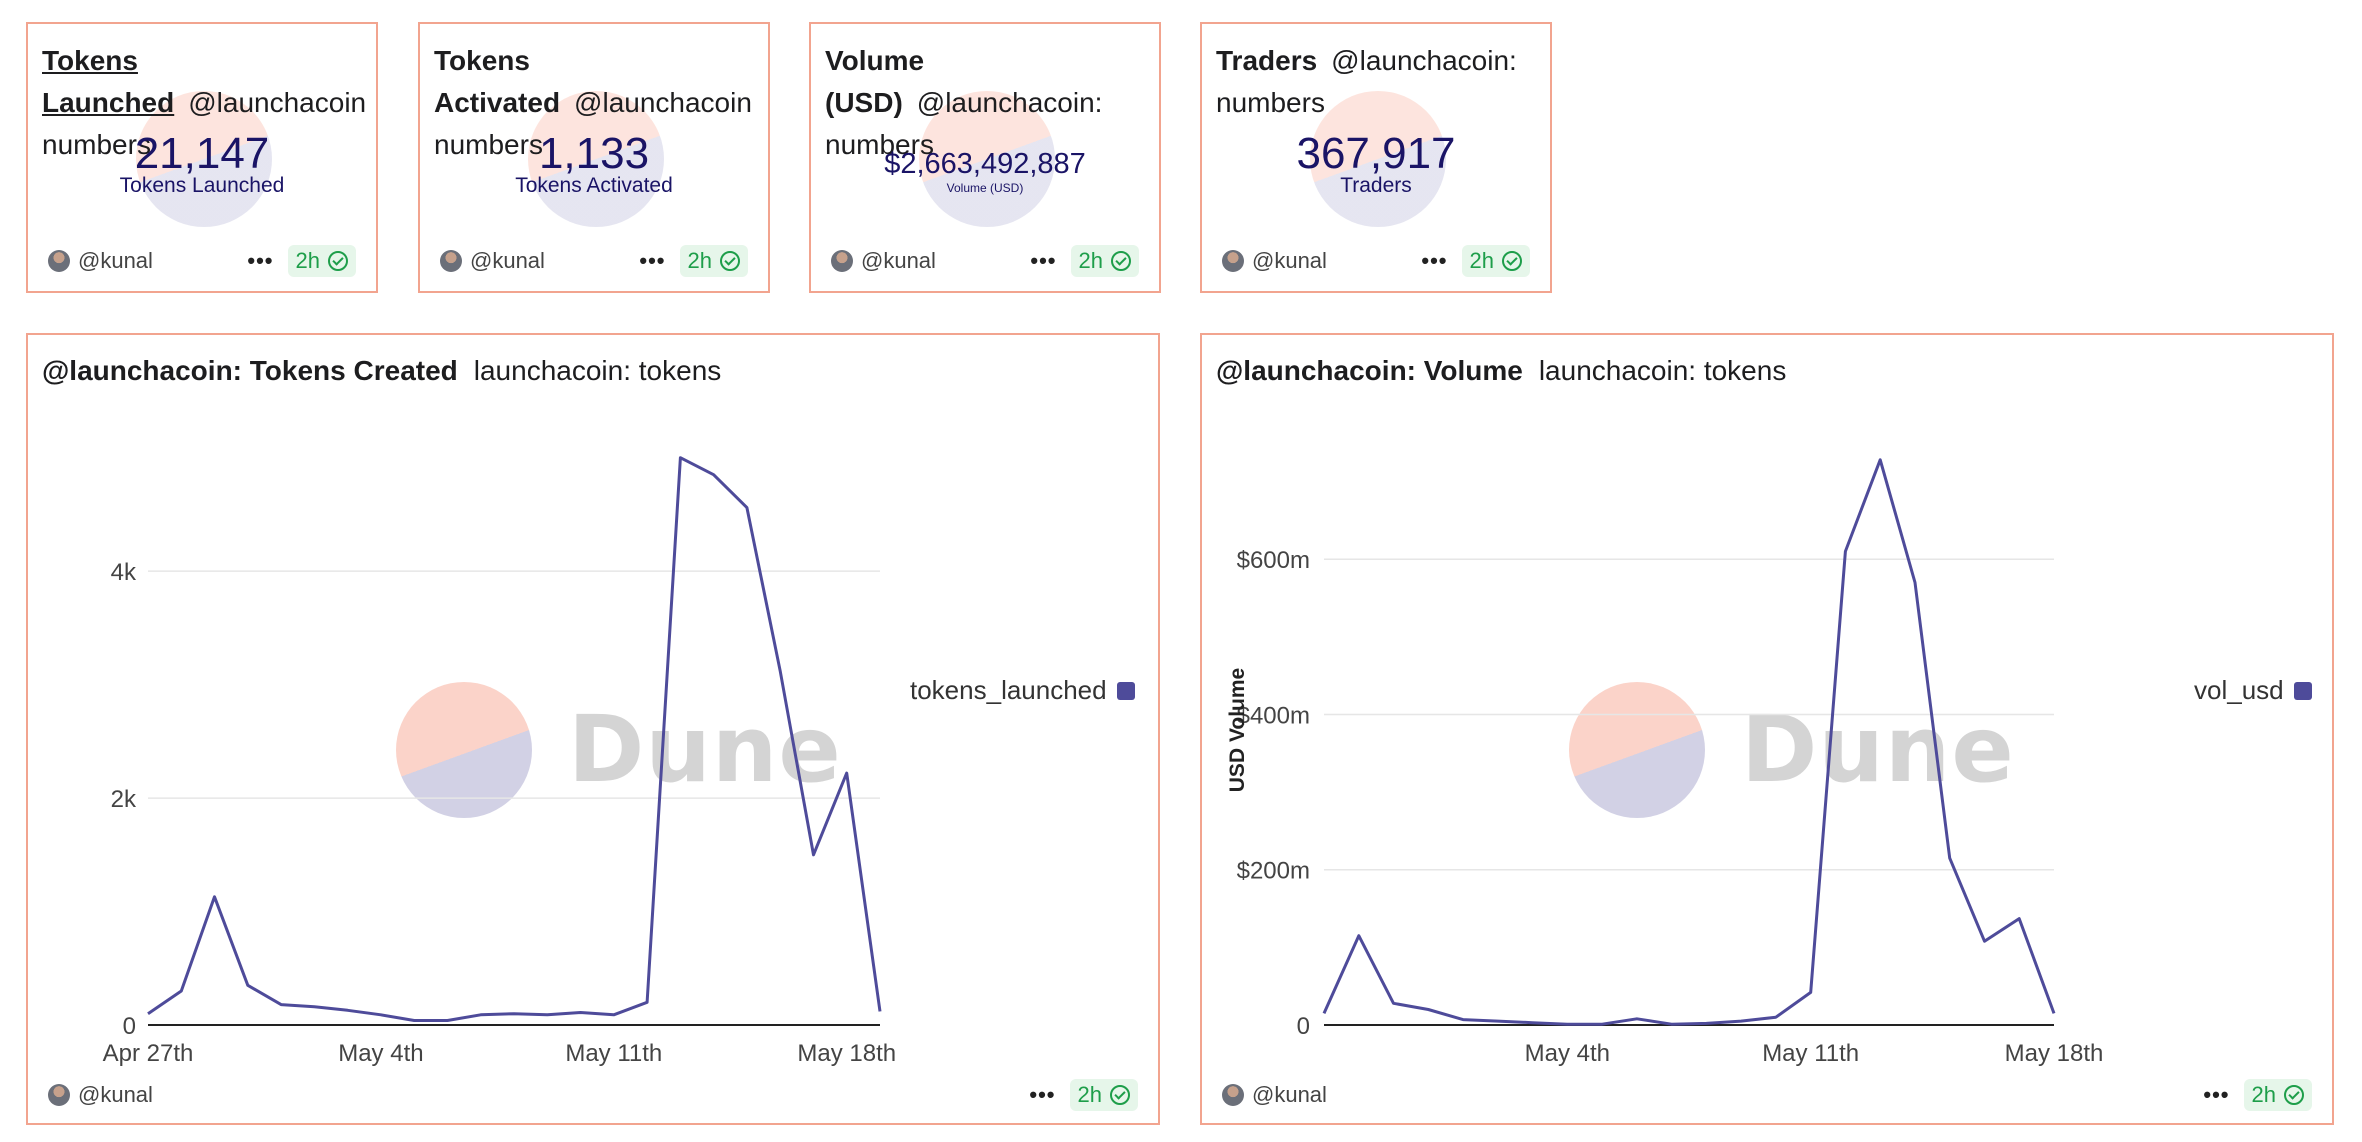 This screenshot has width=2362, height=1142. I want to click on counter-title: Traders @launchacoin: numbers, so click(1378, 82).